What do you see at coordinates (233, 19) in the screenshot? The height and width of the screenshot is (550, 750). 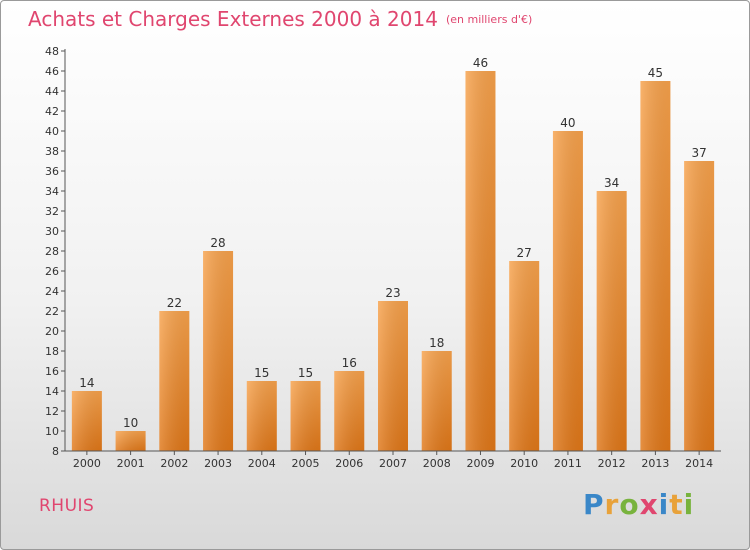 I see `chart-title-text: Achats et Charges Externes 2000 à 2014` at bounding box center [233, 19].